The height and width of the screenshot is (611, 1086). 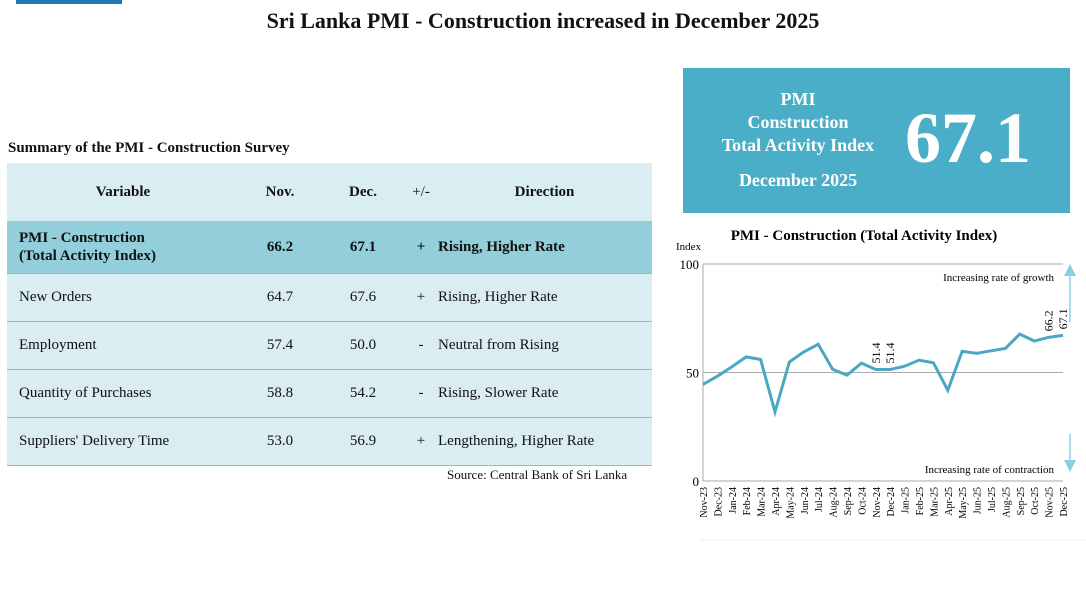 I want to click on x-tick-label: Jan-24, so click(x=733, y=500).